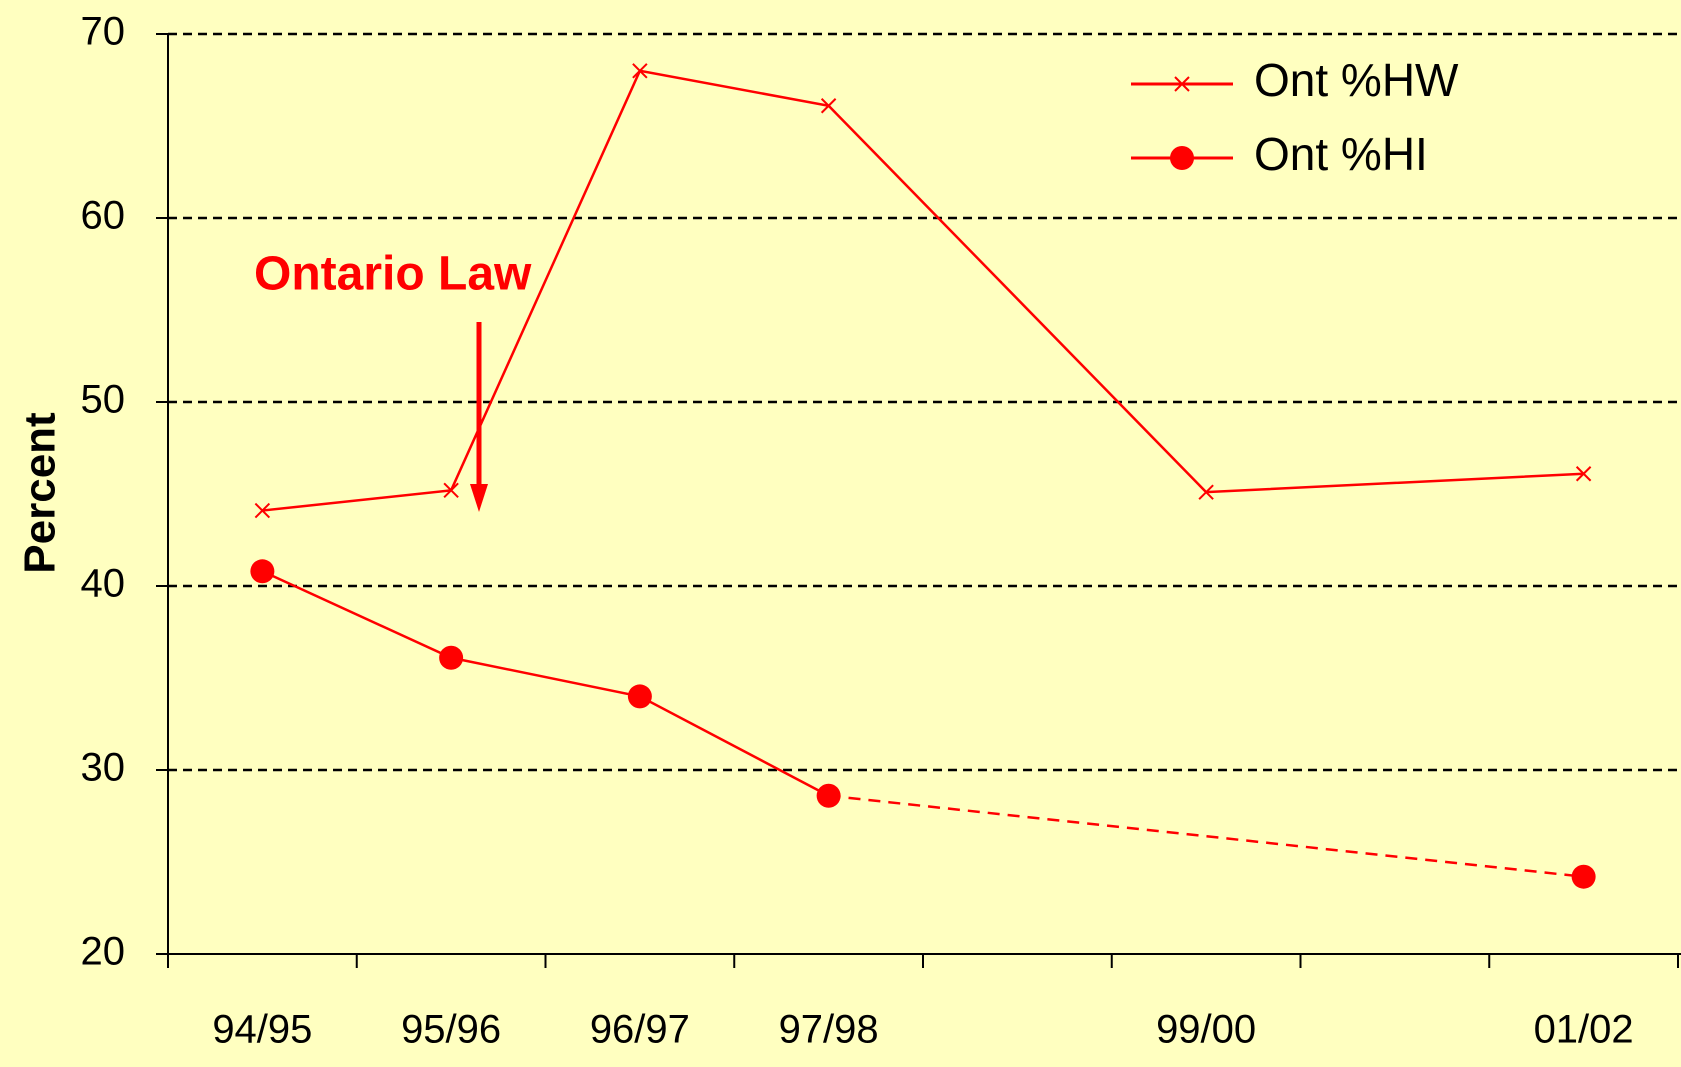 This screenshot has width=1681, height=1067. Describe the element at coordinates (103, 768) in the screenshot. I see `y-tick-label: 30` at that location.